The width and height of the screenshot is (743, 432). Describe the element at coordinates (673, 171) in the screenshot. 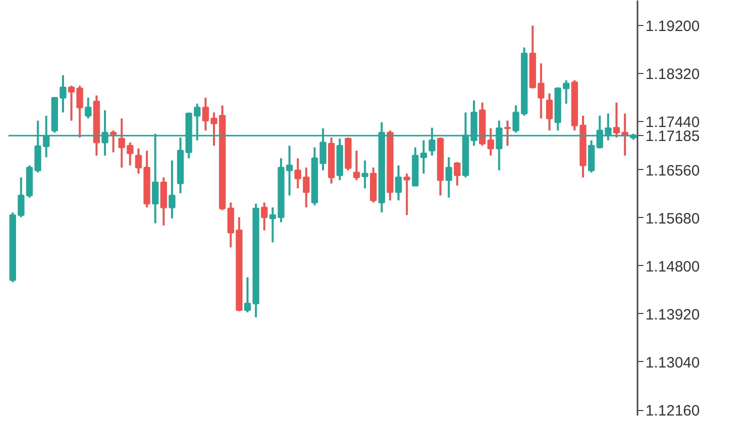

I see `y-tick-label: 1.16560` at that location.